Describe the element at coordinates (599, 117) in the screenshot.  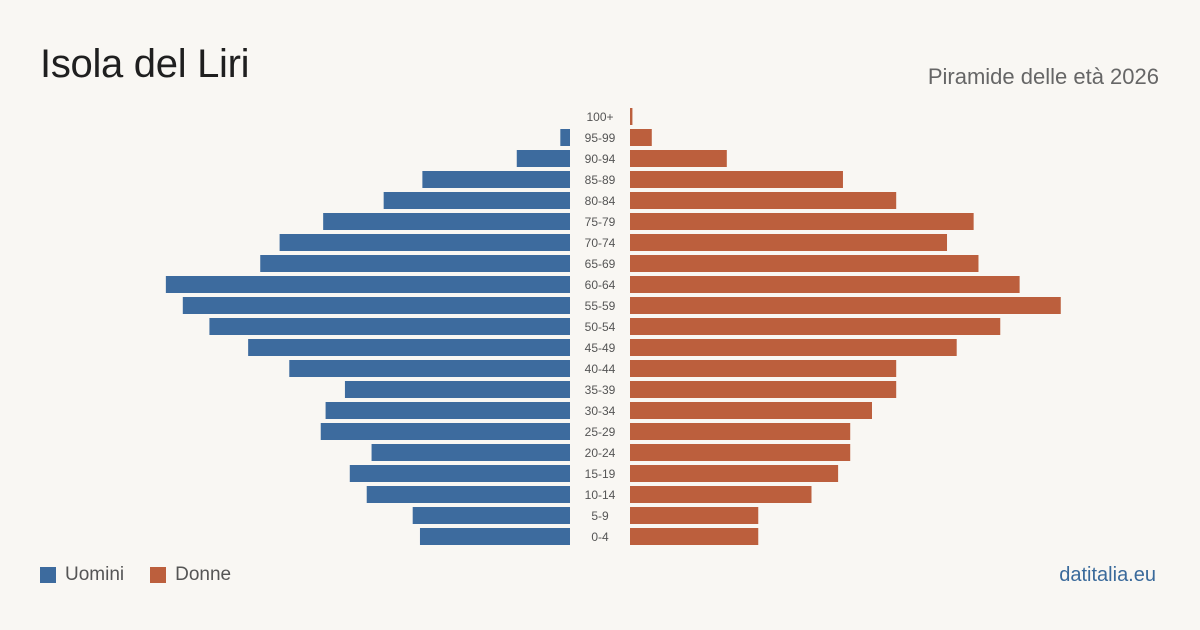
I see `age-label-100+: 100+` at that location.